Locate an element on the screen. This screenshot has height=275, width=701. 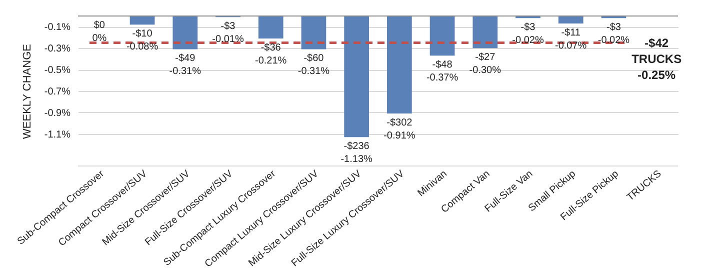
y-tick-label: -0.9% is located at coordinates (57, 113).